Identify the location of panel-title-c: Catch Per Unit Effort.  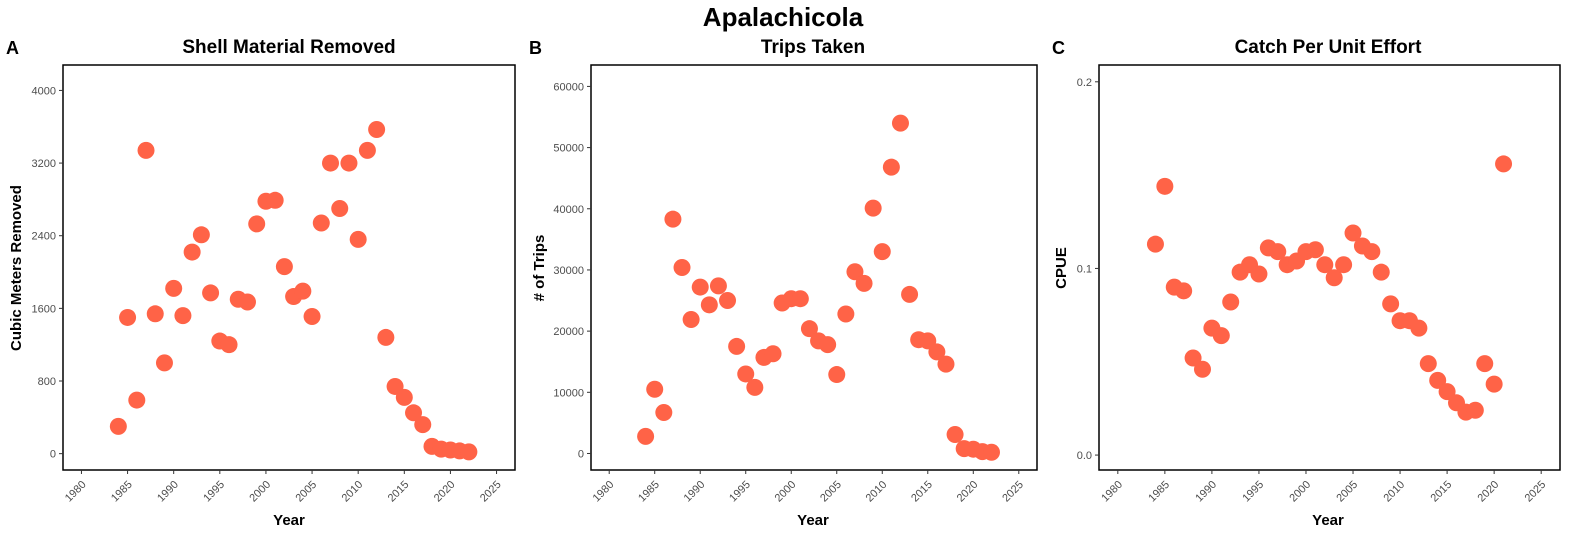
(1329, 47).